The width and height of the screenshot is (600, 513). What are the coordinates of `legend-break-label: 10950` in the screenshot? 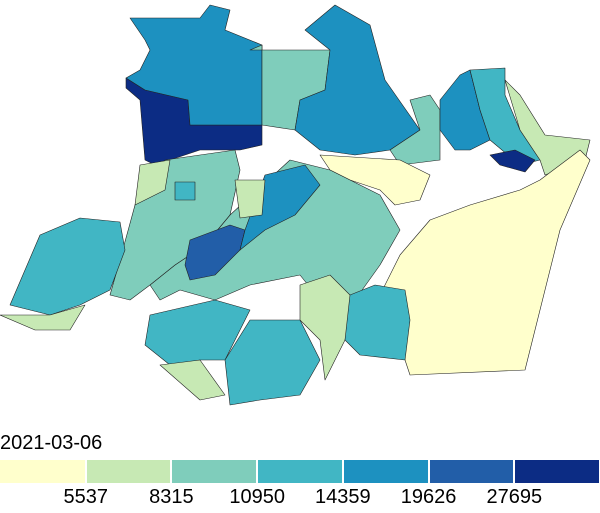 It's located at (257, 497).